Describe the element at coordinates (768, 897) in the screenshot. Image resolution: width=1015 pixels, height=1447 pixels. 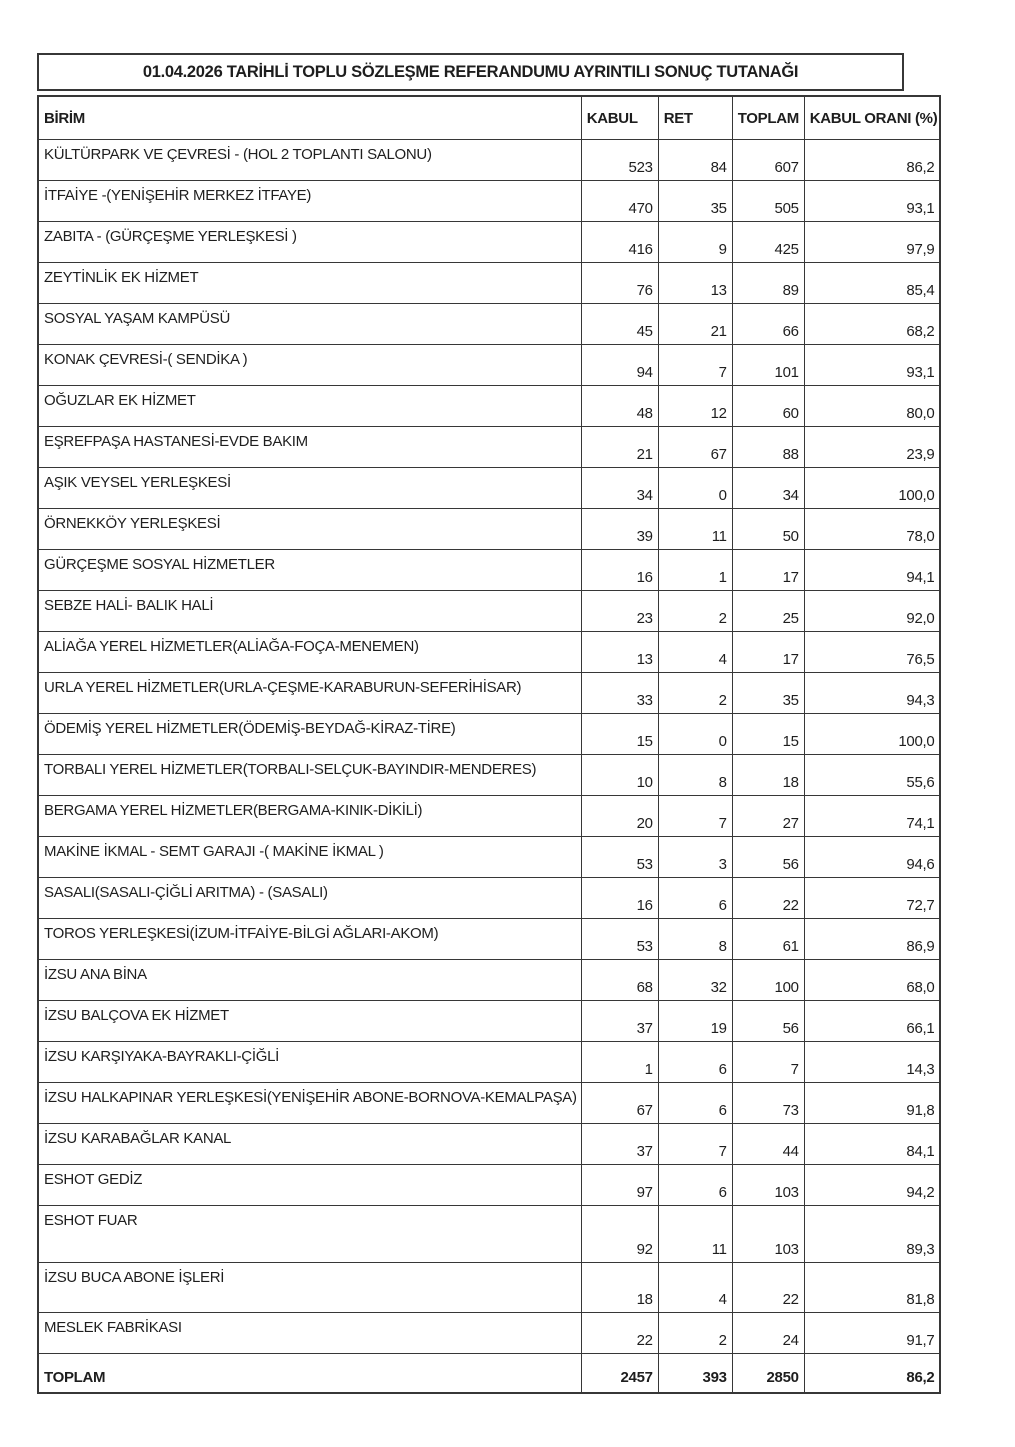
I see `toplam-cell: 22` at that location.